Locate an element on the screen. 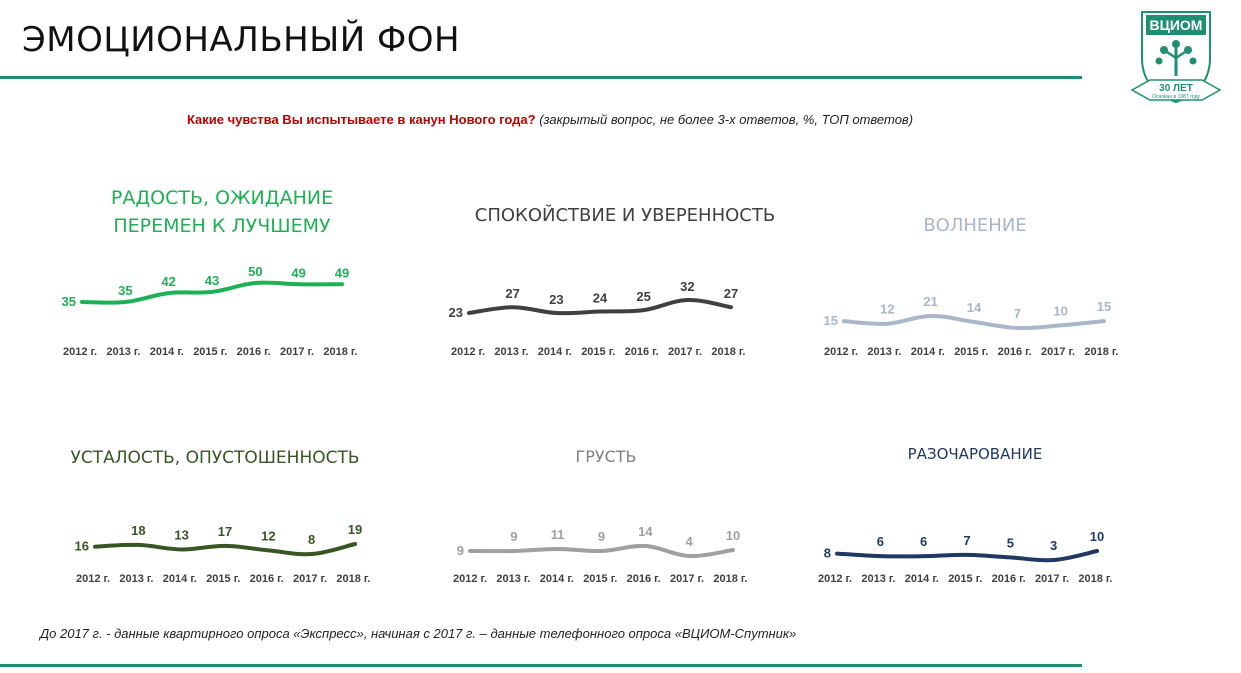 Image resolution: width=1241 pixels, height=673 pixels. vciom-logo: ВЦИОМ 30 ЛЕТ Основан в 1987 году is located at coordinates (1176, 57).